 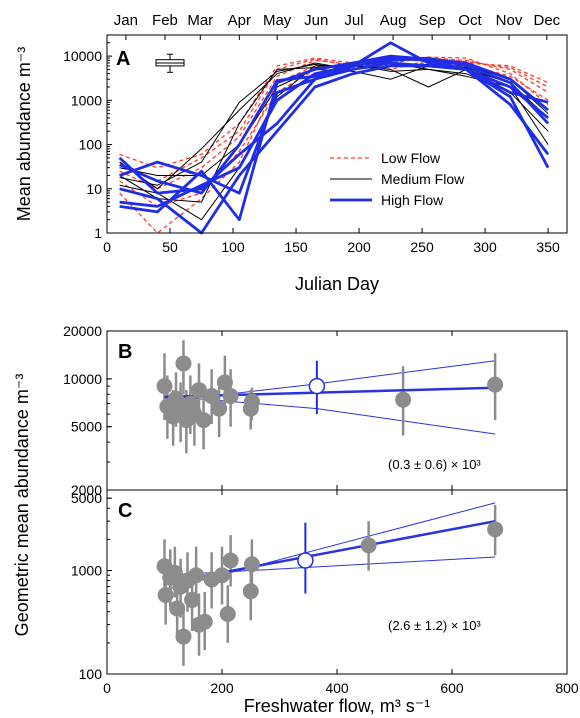 I want to click on panel-a-month-label: Apr, so click(x=239, y=20).